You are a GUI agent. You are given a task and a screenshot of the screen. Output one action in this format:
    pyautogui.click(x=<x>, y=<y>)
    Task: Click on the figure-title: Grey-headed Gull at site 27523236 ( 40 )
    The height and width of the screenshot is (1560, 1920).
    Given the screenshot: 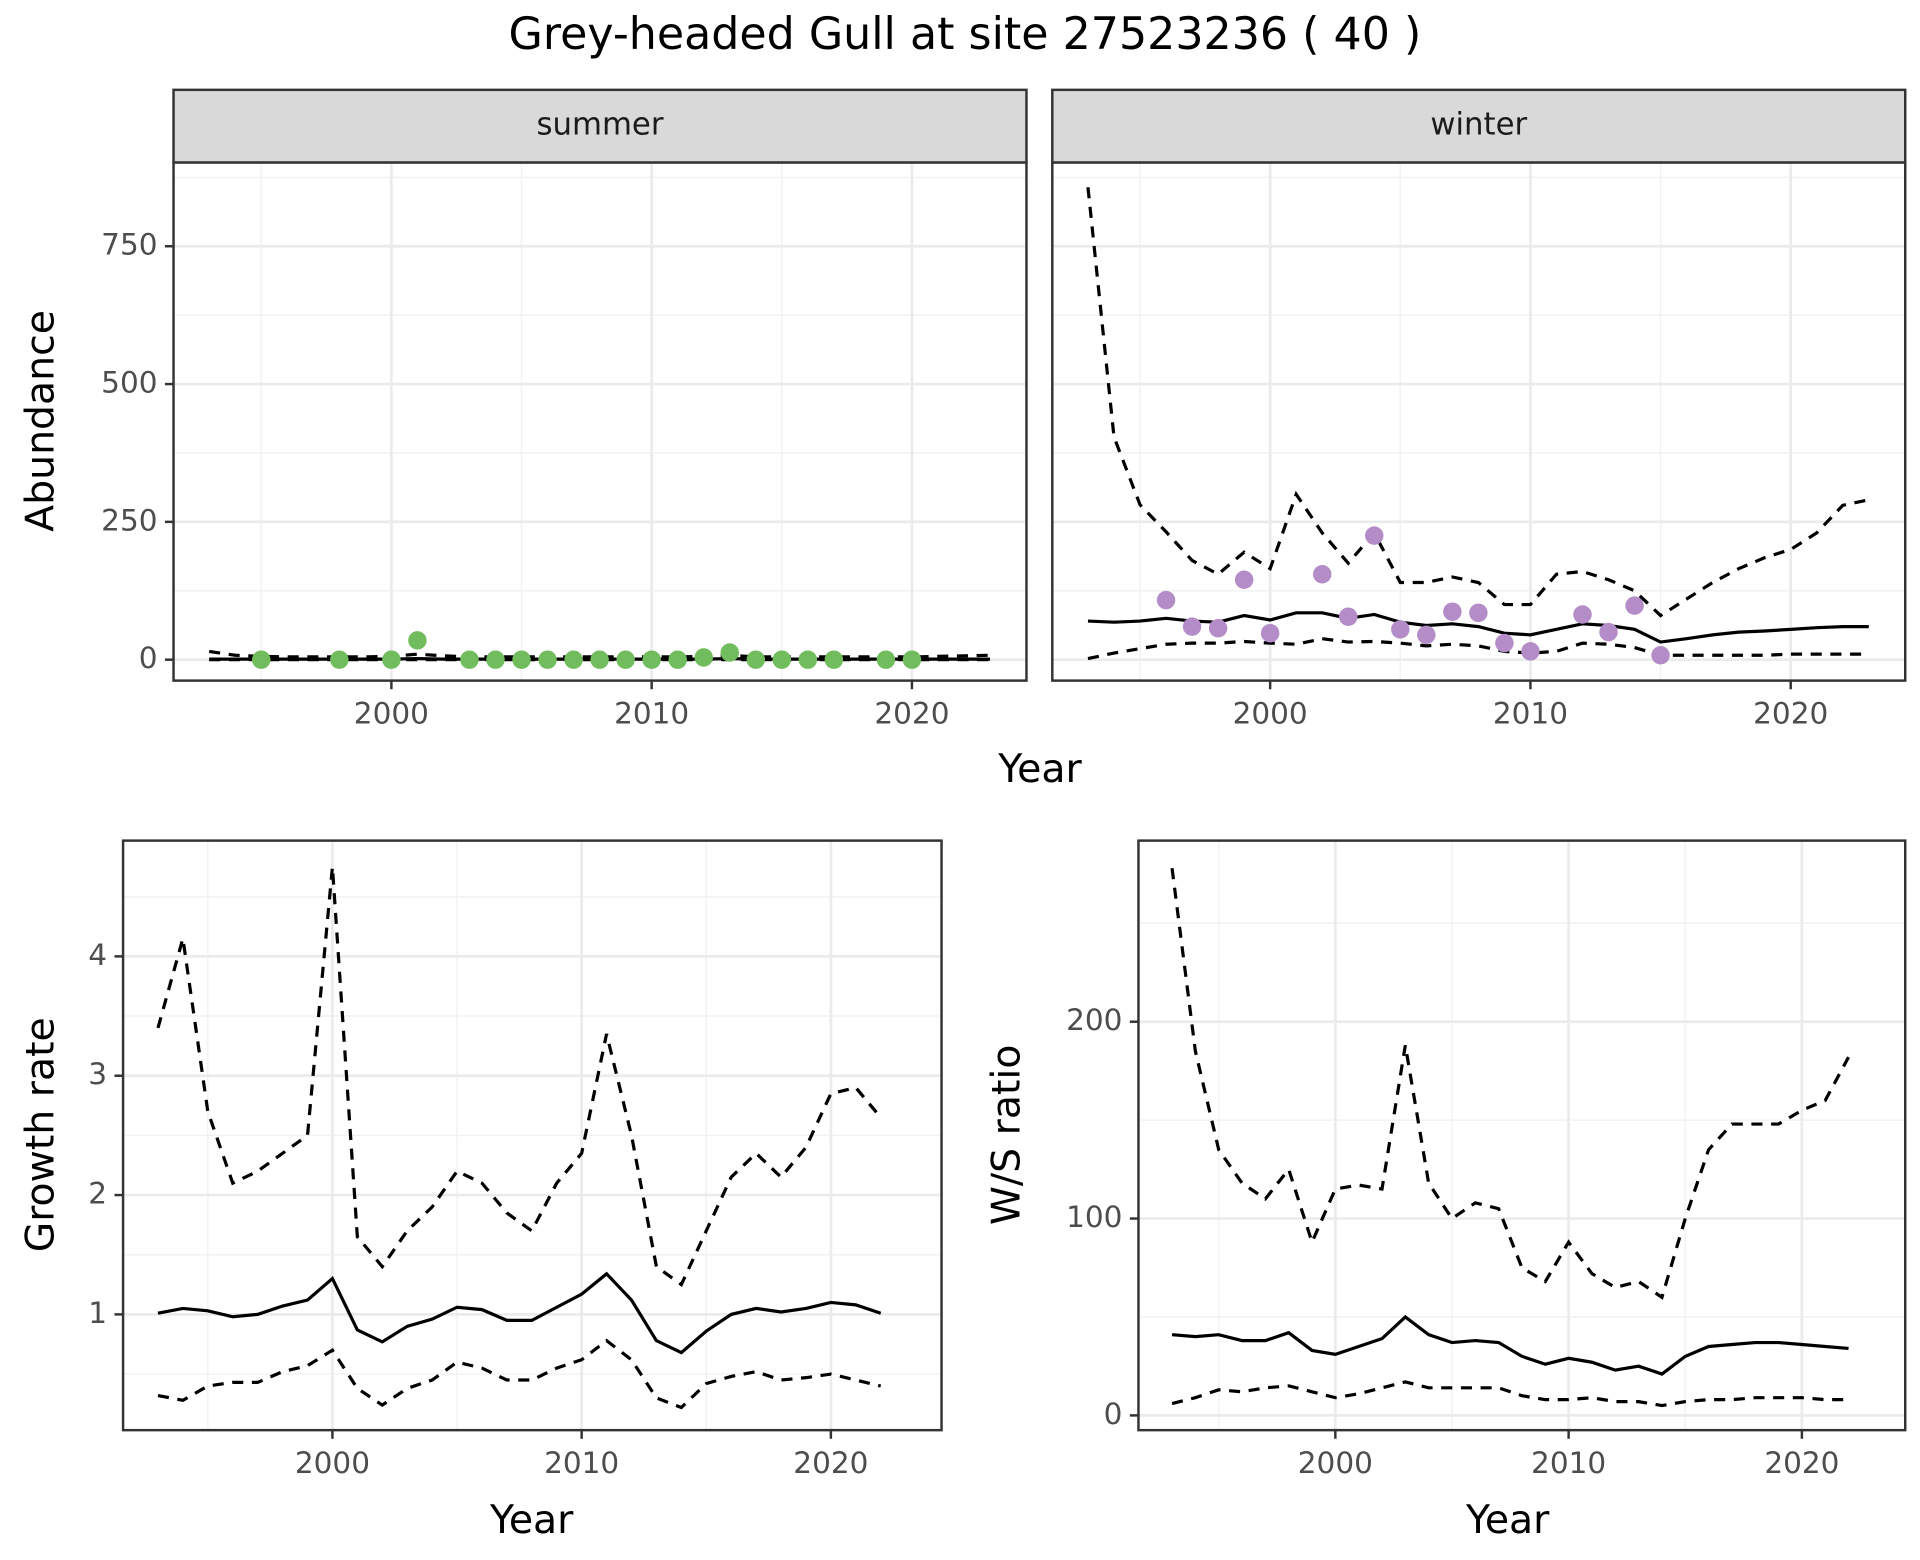 What is the action you would take?
    pyautogui.click(x=965, y=34)
    